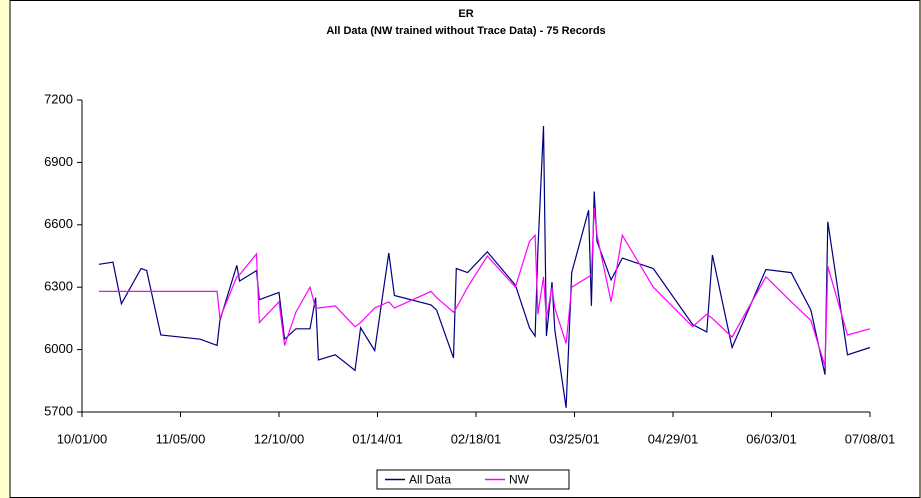 The width and height of the screenshot is (921, 498). I want to click on legend-label: All Data, so click(430, 480).